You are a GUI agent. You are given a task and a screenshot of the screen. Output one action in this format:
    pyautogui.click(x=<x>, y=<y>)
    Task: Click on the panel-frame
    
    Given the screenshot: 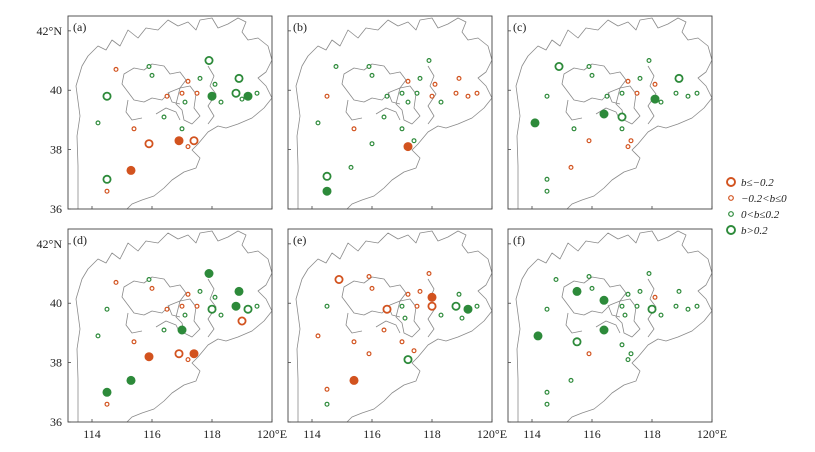 What is the action you would take?
    pyautogui.click(x=610, y=112)
    